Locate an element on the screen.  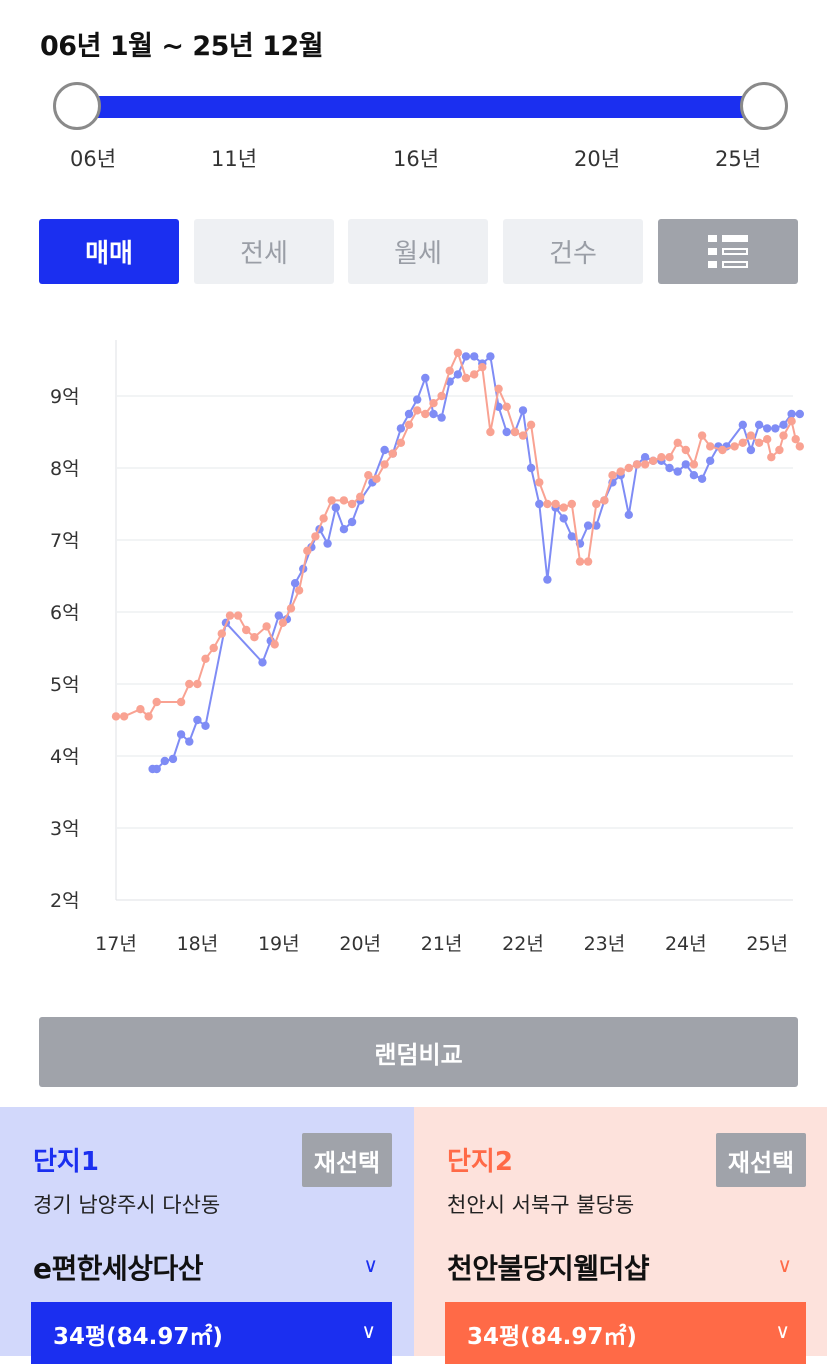
complex2-size: 34평(84.97㎡) is located at coordinates (552, 1337).